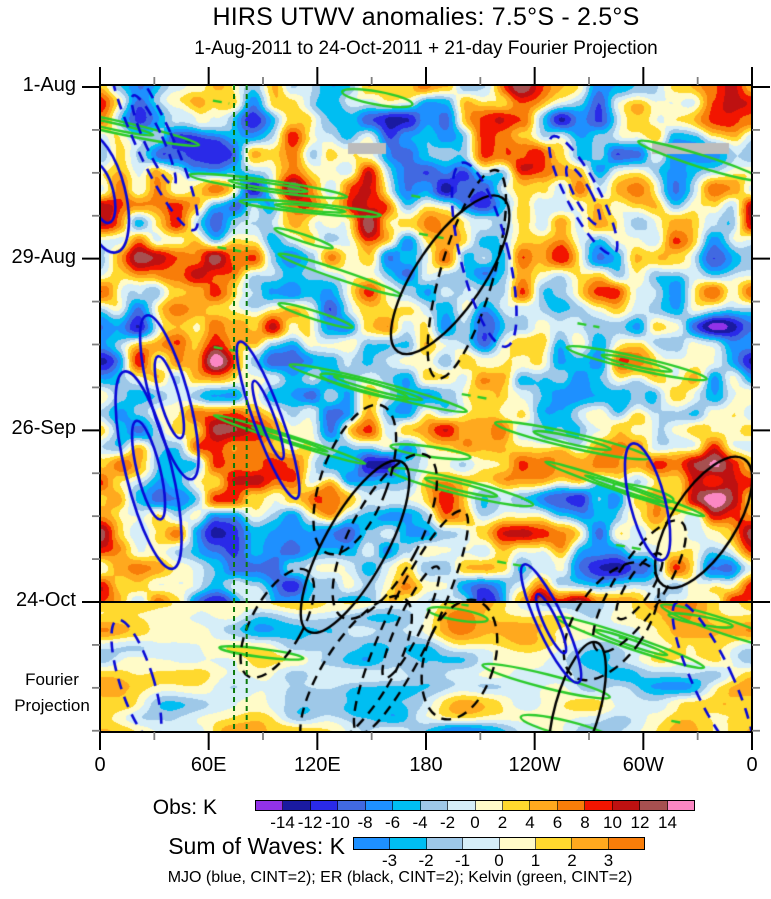 The width and height of the screenshot is (771, 899). Describe the element at coordinates (530, 822) in the screenshot. I see `colorbar-tick-label: 4` at that location.